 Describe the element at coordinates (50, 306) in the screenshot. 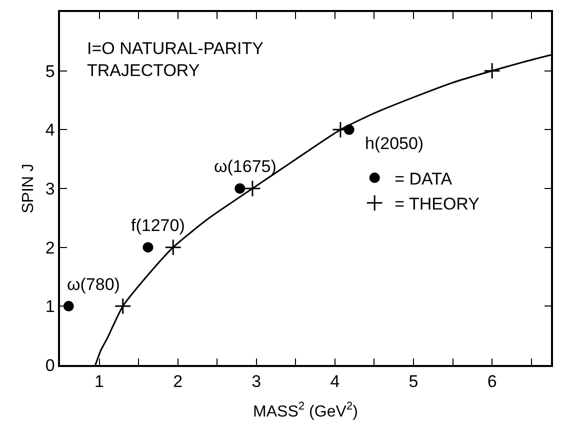

I see `y-tick-label: 1` at that location.